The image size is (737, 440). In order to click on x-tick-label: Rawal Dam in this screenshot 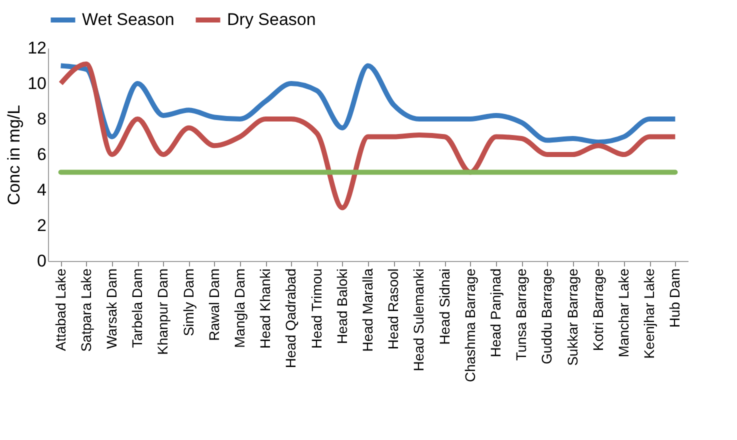, I will do `click(214, 304)`.